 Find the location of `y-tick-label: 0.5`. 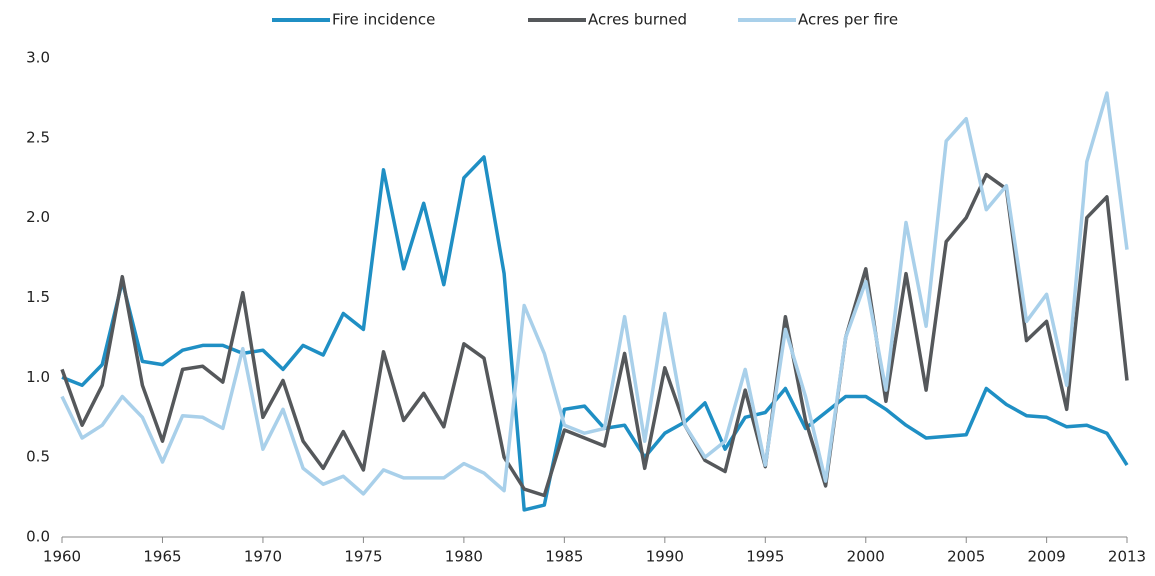

y-tick-label: 0.5 is located at coordinates (38, 457).